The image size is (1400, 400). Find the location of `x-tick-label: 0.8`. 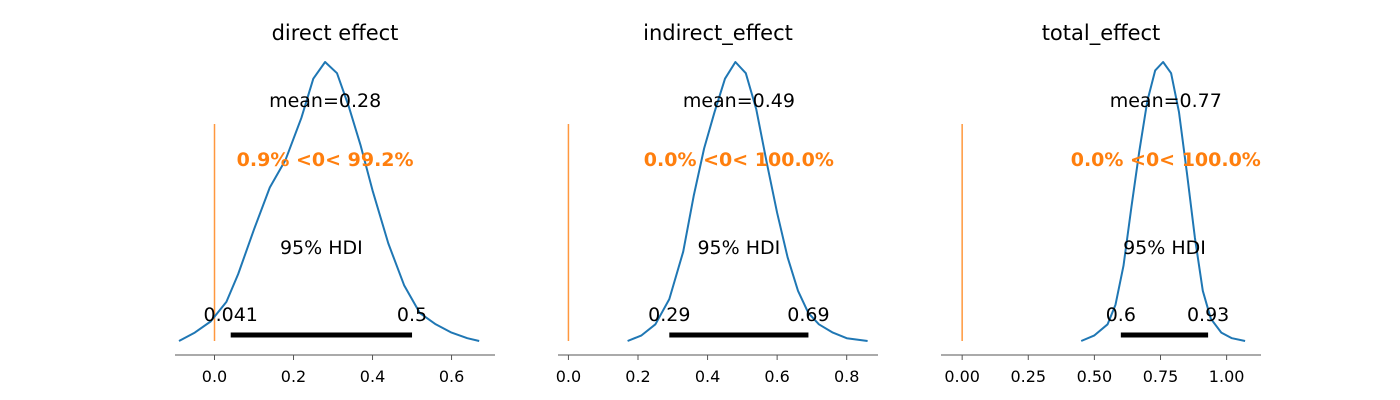

x-tick-label: 0.8 is located at coordinates (846, 376).